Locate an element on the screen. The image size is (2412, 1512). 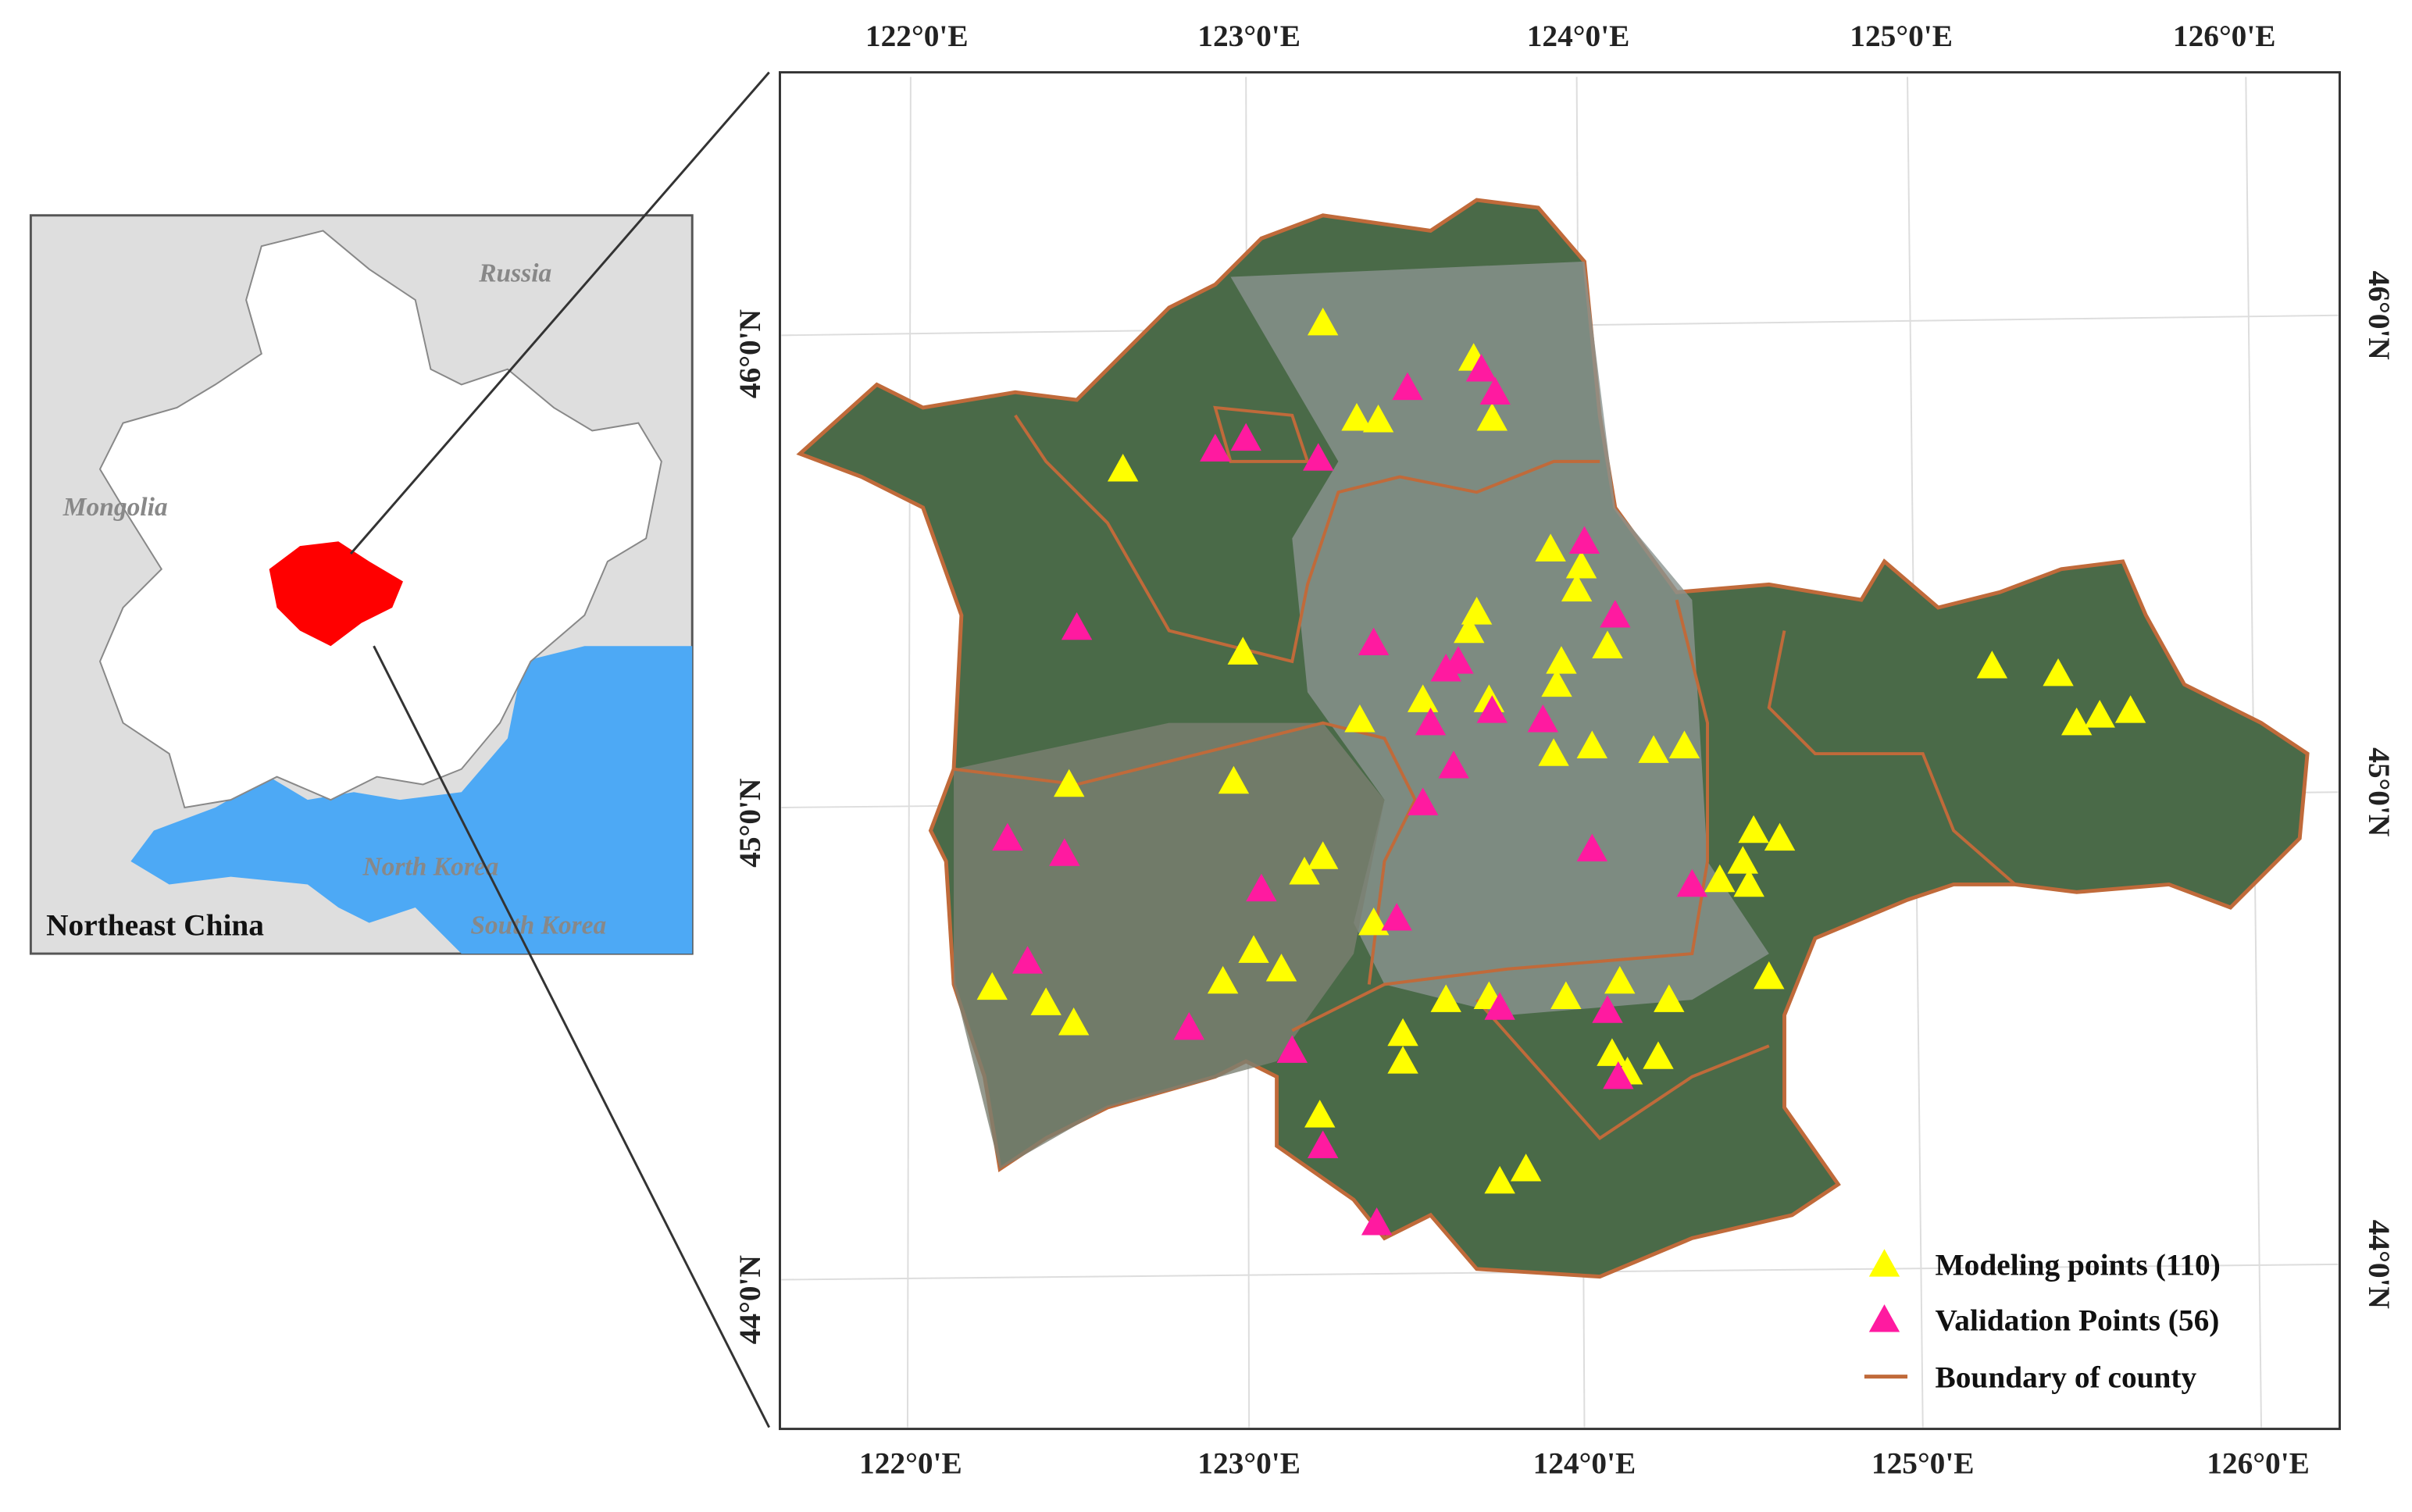
country-label: North Korea is located at coordinates (430, 867).